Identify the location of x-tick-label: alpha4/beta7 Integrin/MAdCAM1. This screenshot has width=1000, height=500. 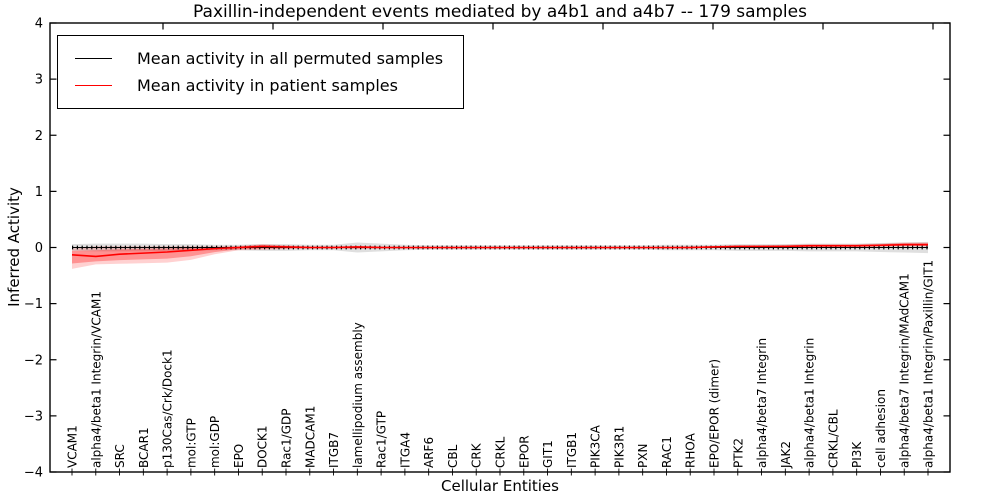
(905, 370).